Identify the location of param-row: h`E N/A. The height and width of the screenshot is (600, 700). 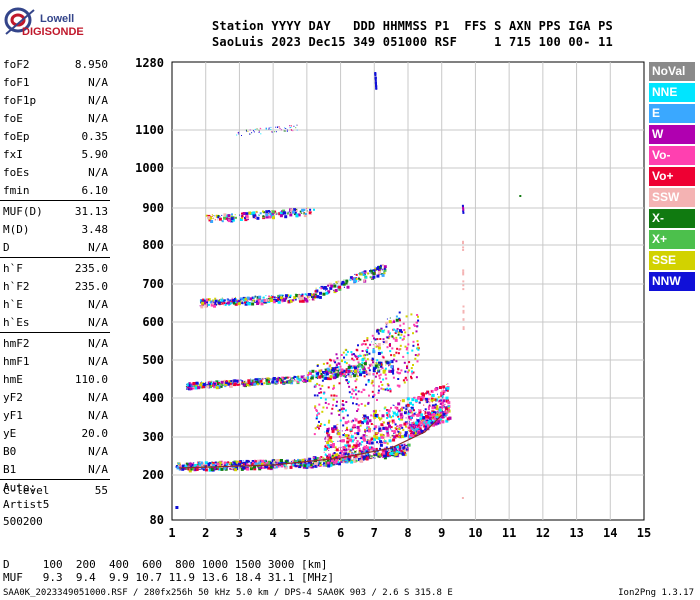
(56, 305).